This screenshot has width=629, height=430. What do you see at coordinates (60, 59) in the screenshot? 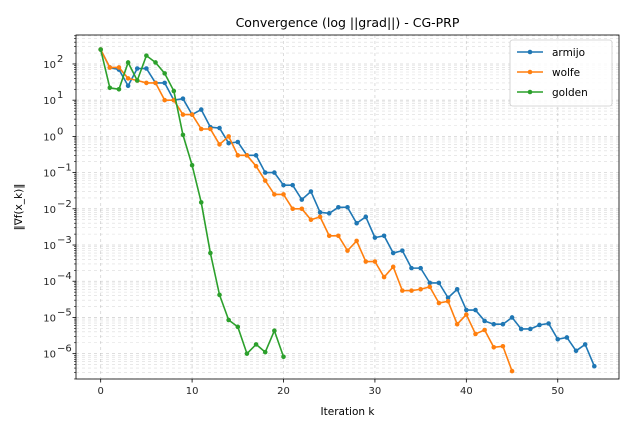
I see `y-tick-exponent: 2` at bounding box center [60, 59].